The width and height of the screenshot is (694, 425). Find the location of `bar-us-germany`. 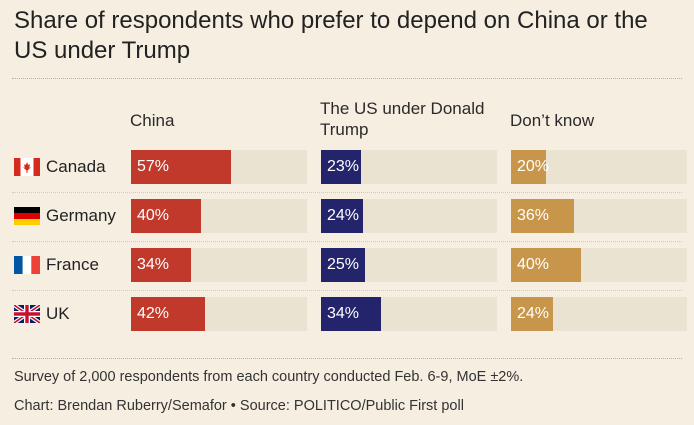

bar-us-germany is located at coordinates (342, 216).